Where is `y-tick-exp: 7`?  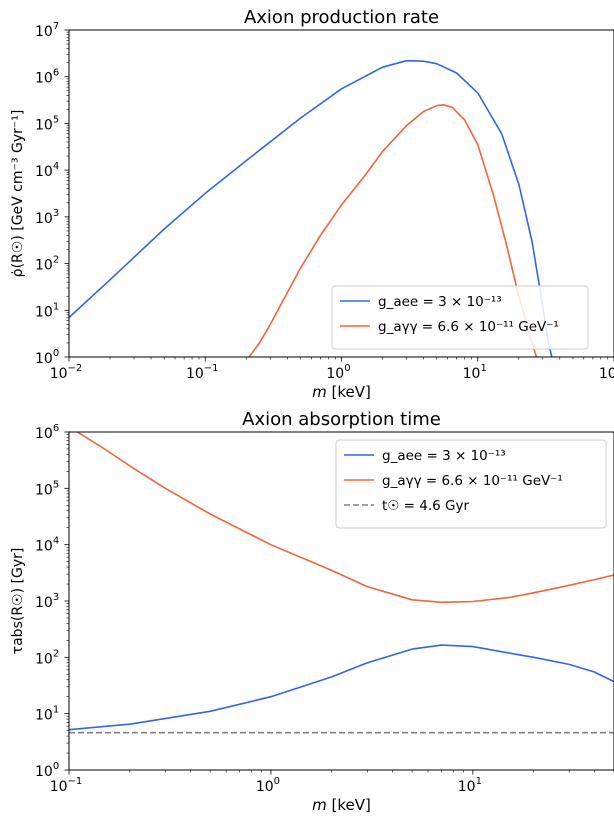 y-tick-exp: 7 is located at coordinates (56, 26).